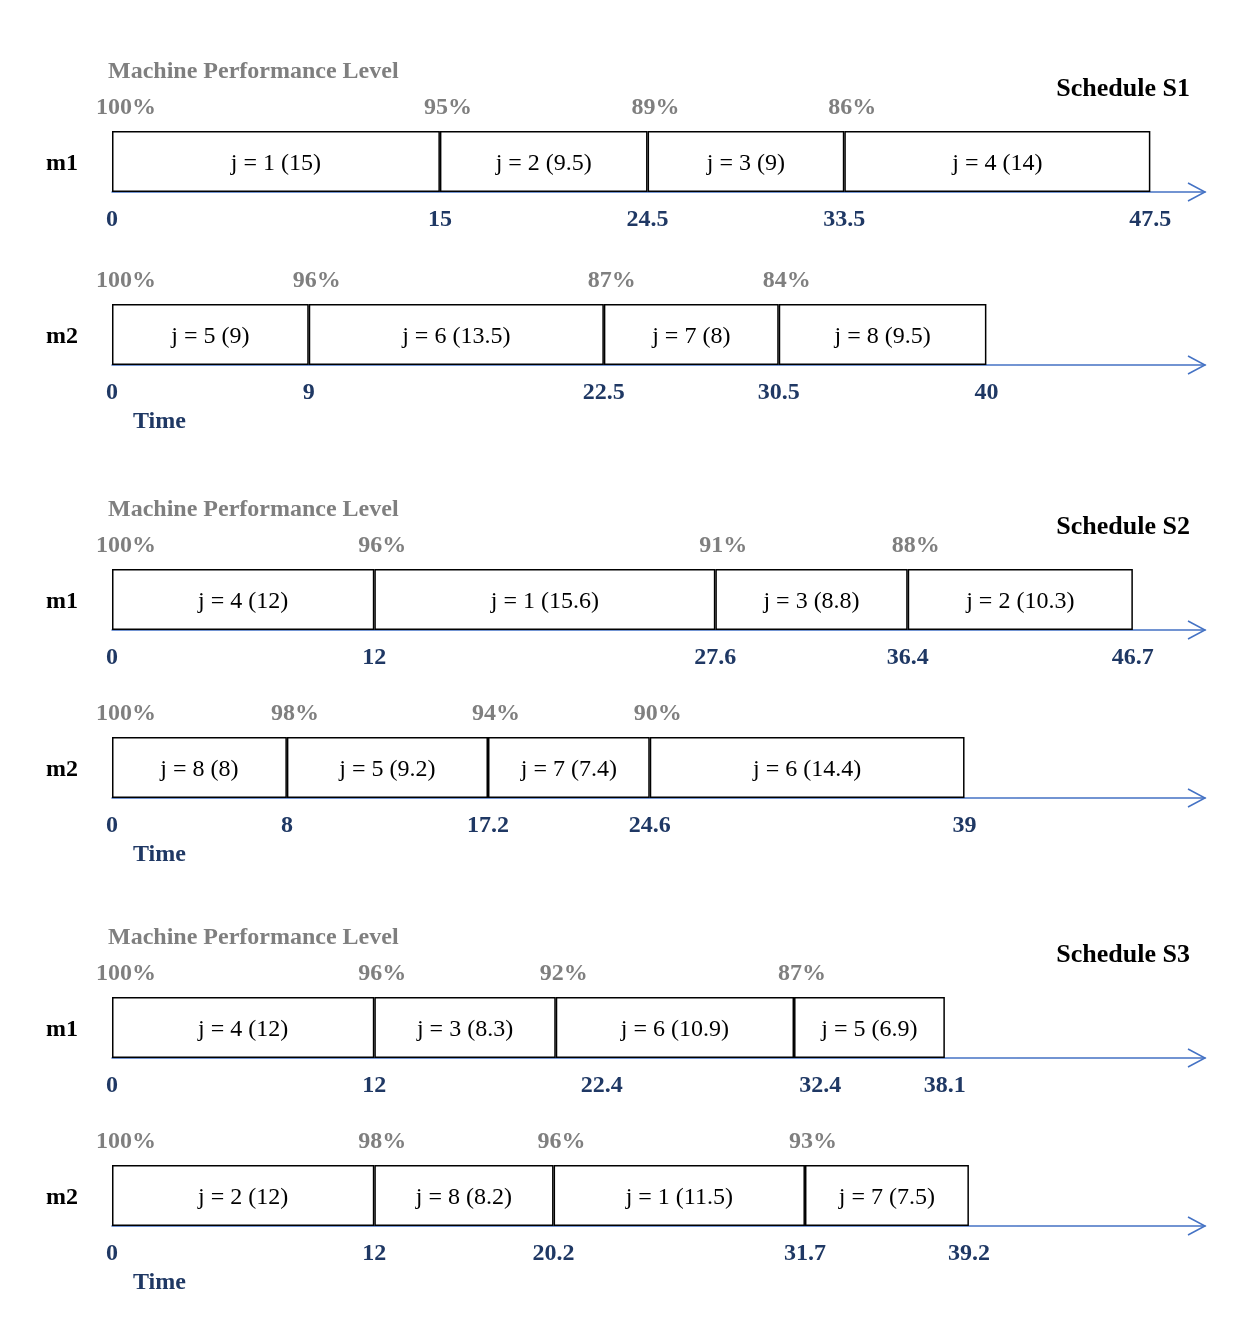  What do you see at coordinates (715, 656) in the screenshot?
I see `x-tick-label: 27.6` at bounding box center [715, 656].